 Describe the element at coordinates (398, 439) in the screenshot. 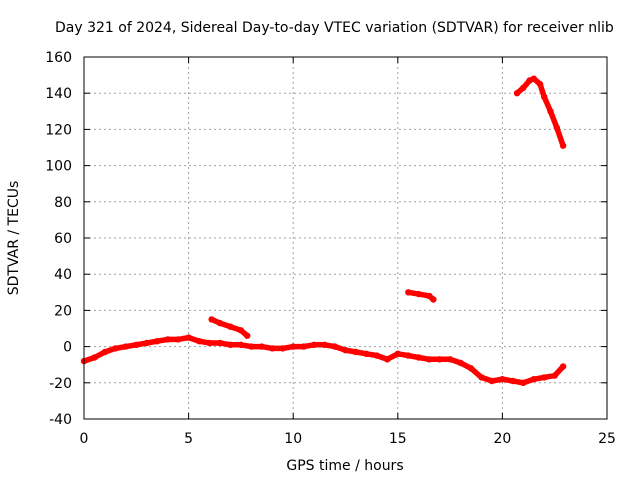

I see `x-tick-label: 15` at that location.